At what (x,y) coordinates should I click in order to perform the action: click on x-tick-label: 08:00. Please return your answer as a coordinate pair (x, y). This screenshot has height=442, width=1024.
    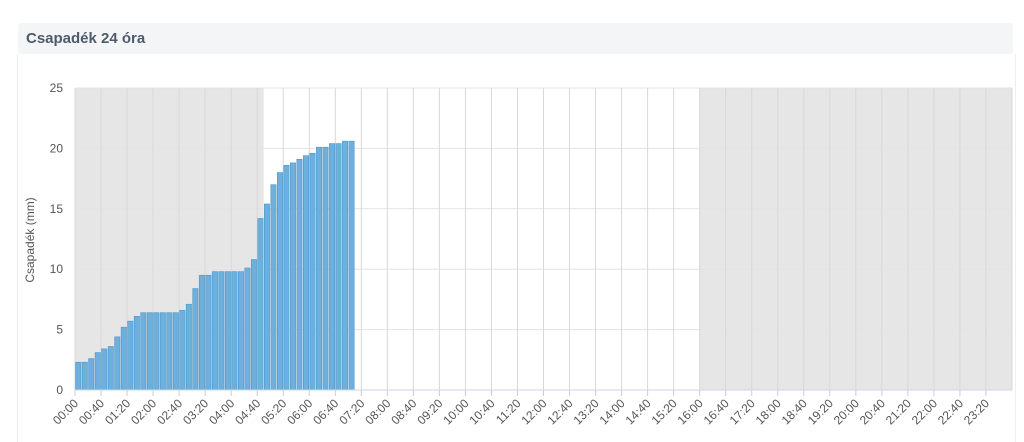
    Looking at the image, I should click on (377, 411).